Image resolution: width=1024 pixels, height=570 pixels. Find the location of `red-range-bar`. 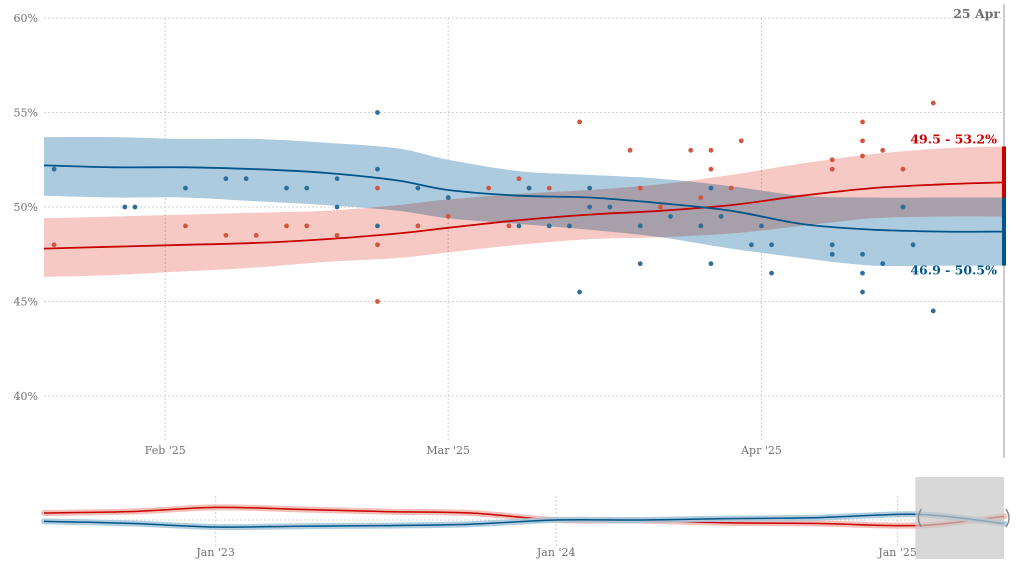

red-range-bar is located at coordinates (1004, 181).